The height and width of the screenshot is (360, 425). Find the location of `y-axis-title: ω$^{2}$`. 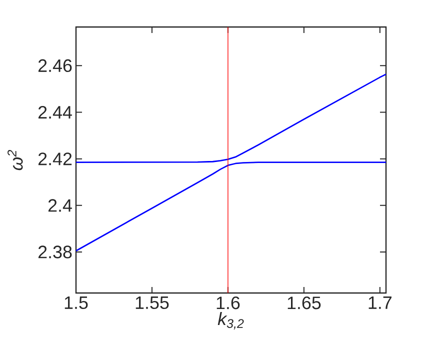

y-axis-title: ω$^{2}$ is located at coordinates (15, 160).